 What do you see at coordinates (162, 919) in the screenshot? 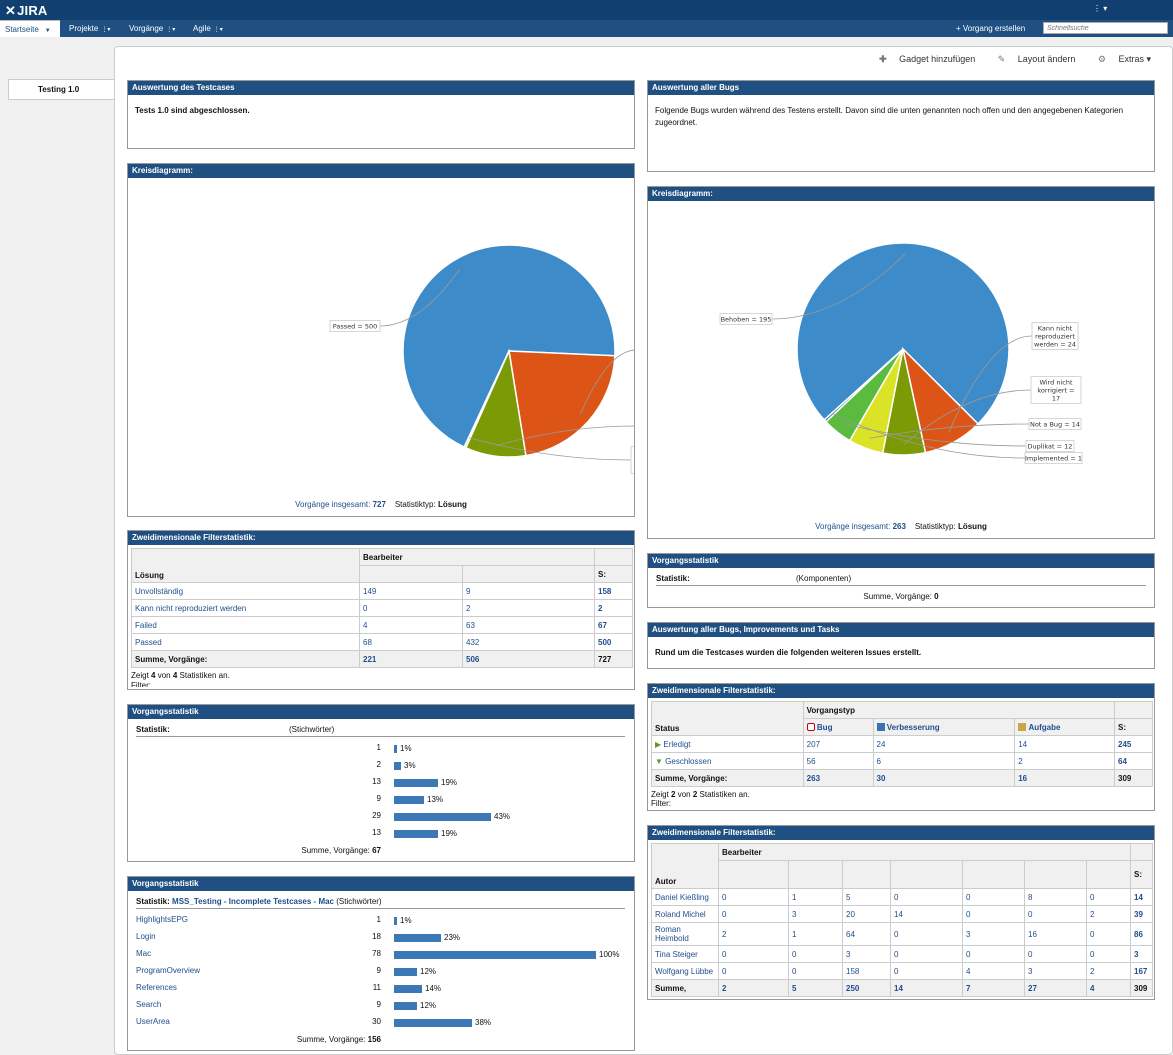
I see `stat-row-label: HighlightsEPG` at bounding box center [162, 919].